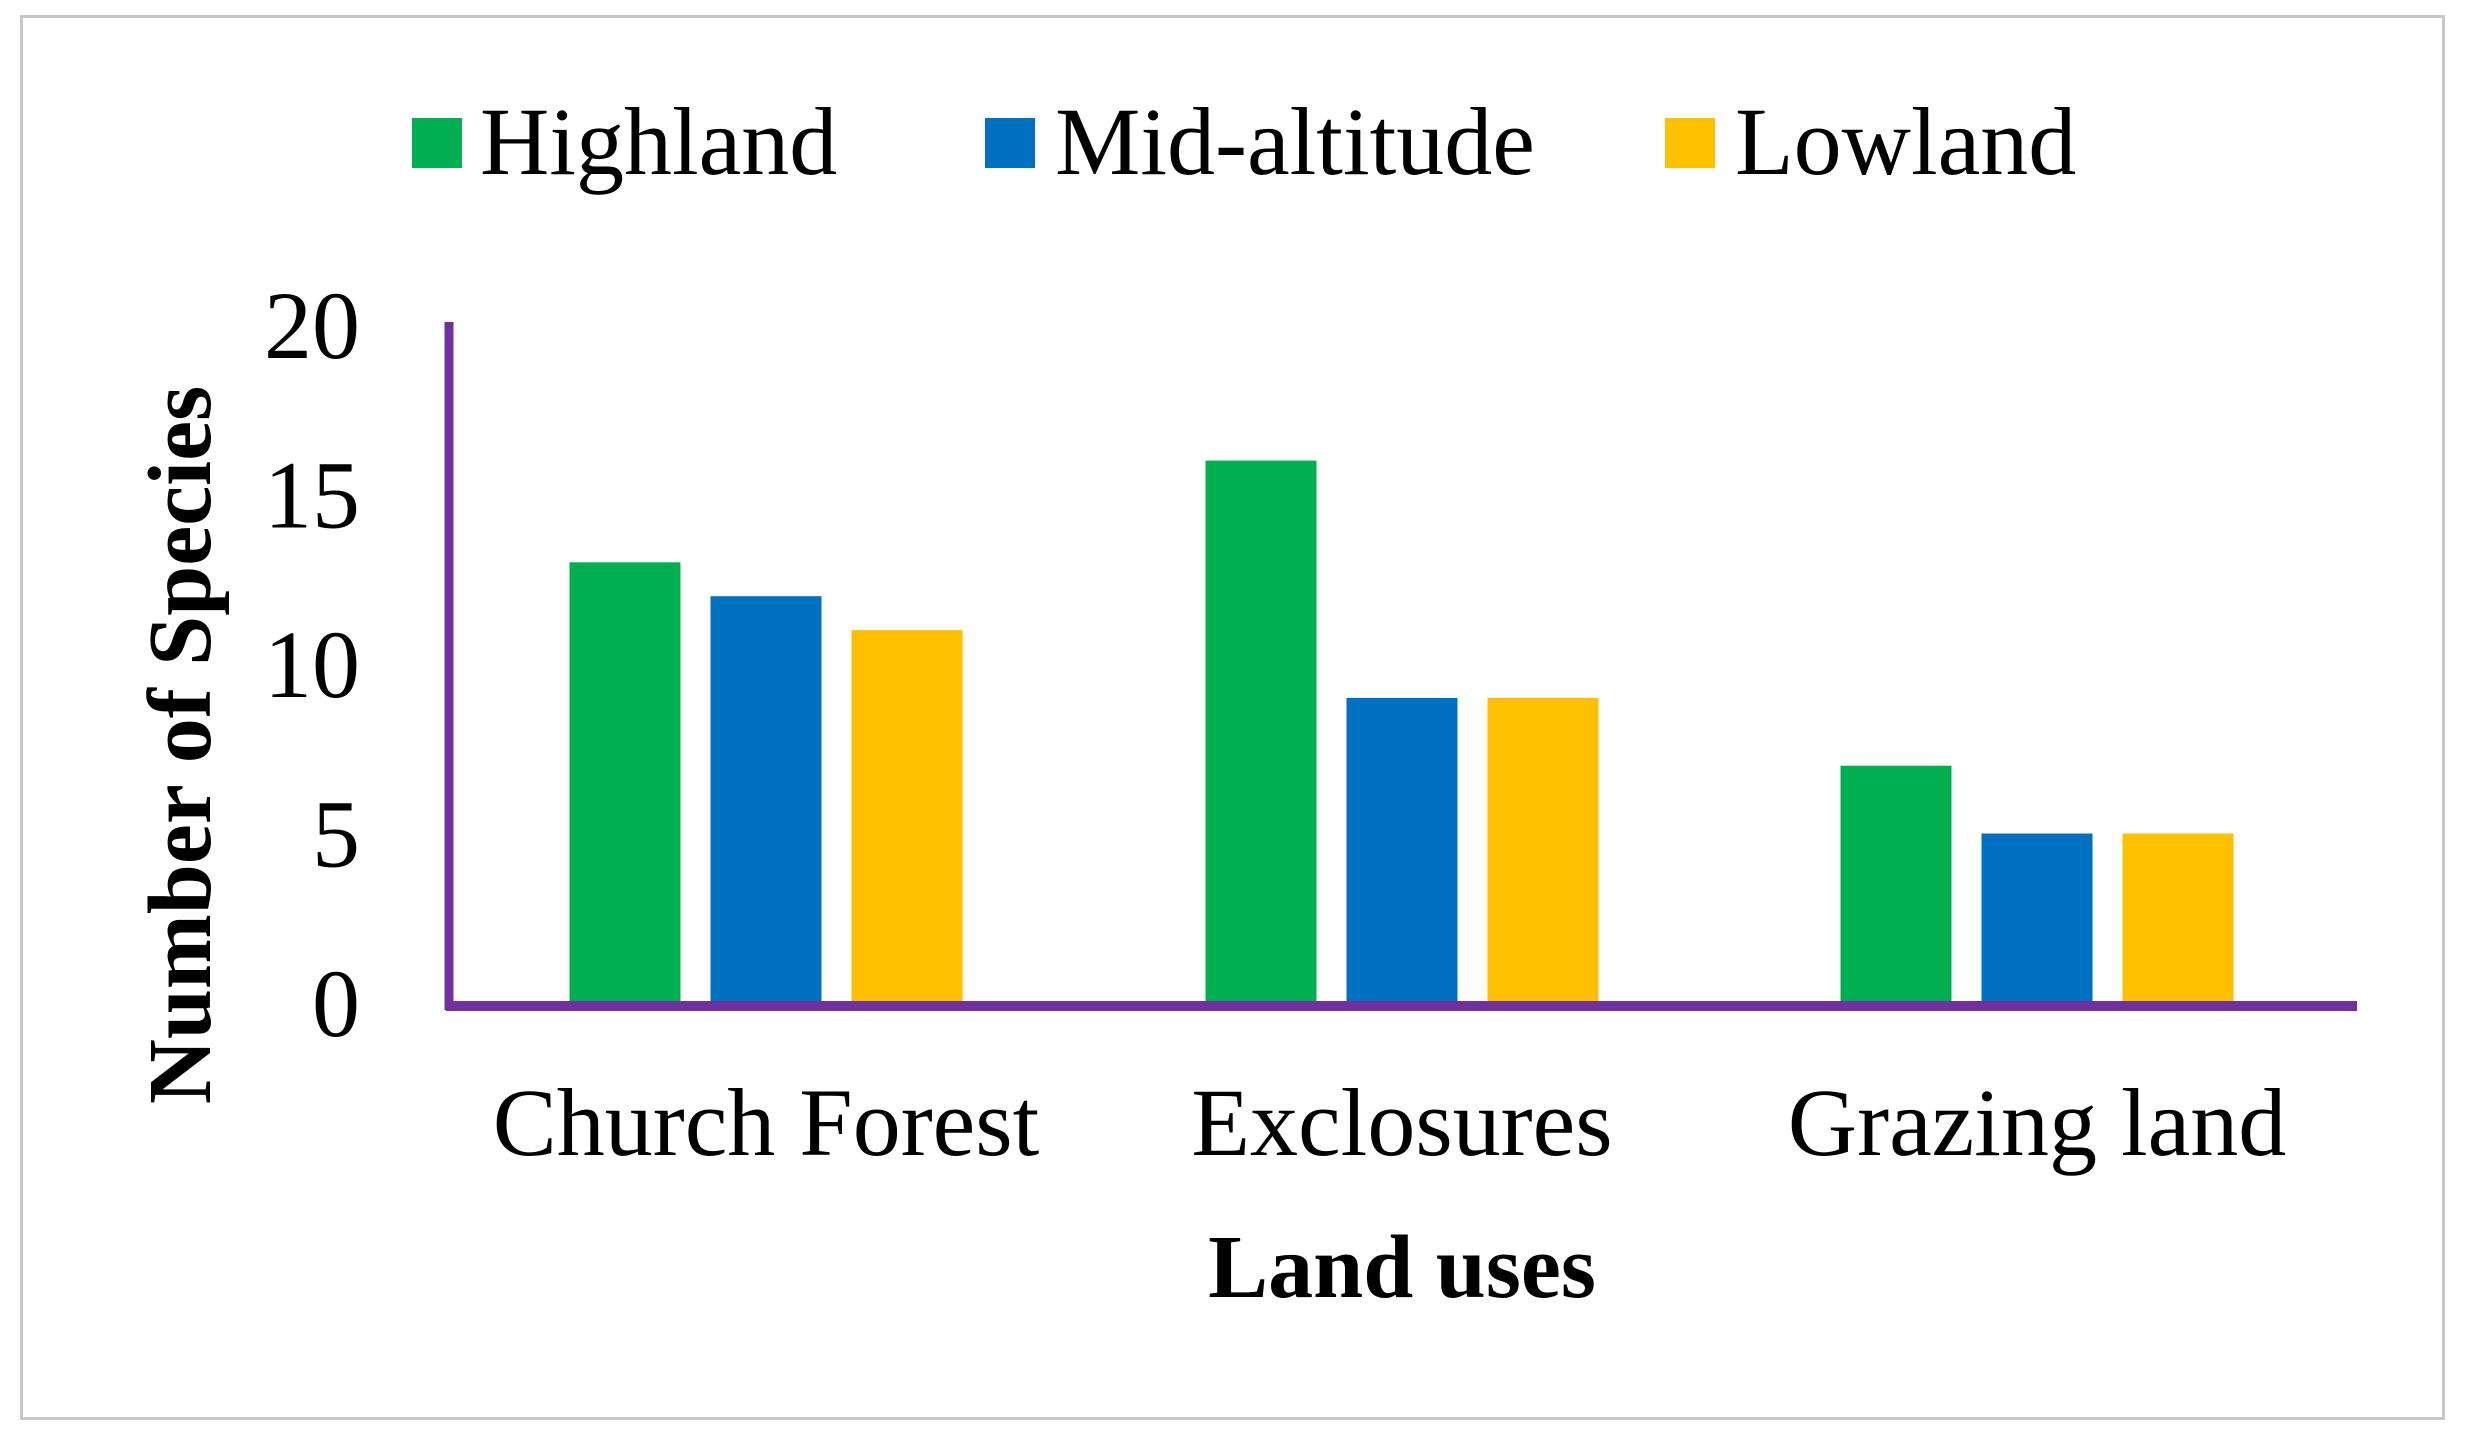 Image resolution: width=2471 pixels, height=1443 pixels. What do you see at coordinates (1261, 732) in the screenshot?
I see `bar-highland-exclosures` at bounding box center [1261, 732].